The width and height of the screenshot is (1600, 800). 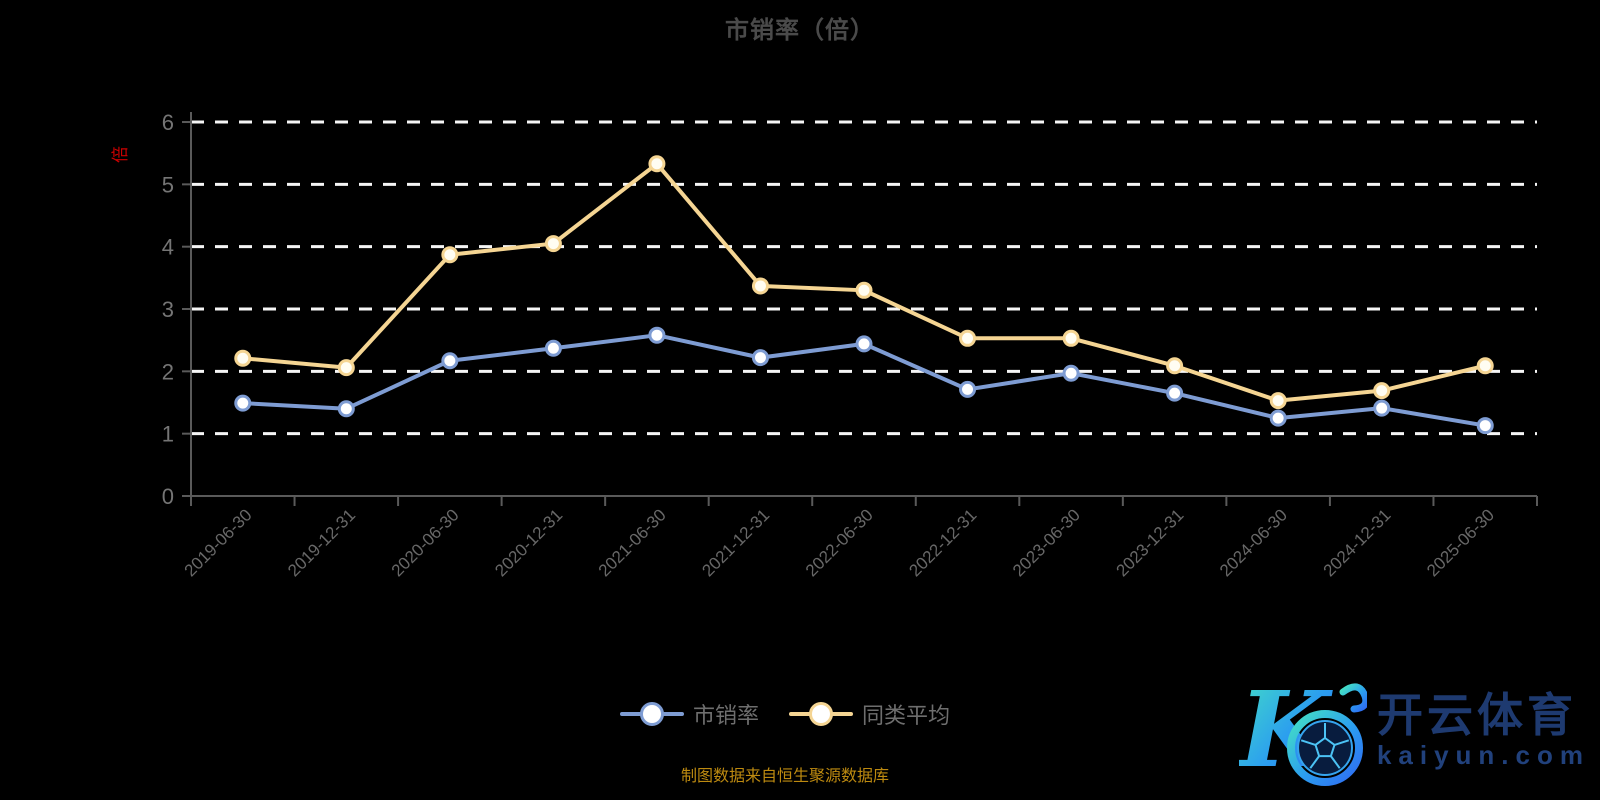 What do you see at coordinates (1253, 542) in the screenshot?
I see `x-tick-label: 2024-06-30` at bounding box center [1253, 542].